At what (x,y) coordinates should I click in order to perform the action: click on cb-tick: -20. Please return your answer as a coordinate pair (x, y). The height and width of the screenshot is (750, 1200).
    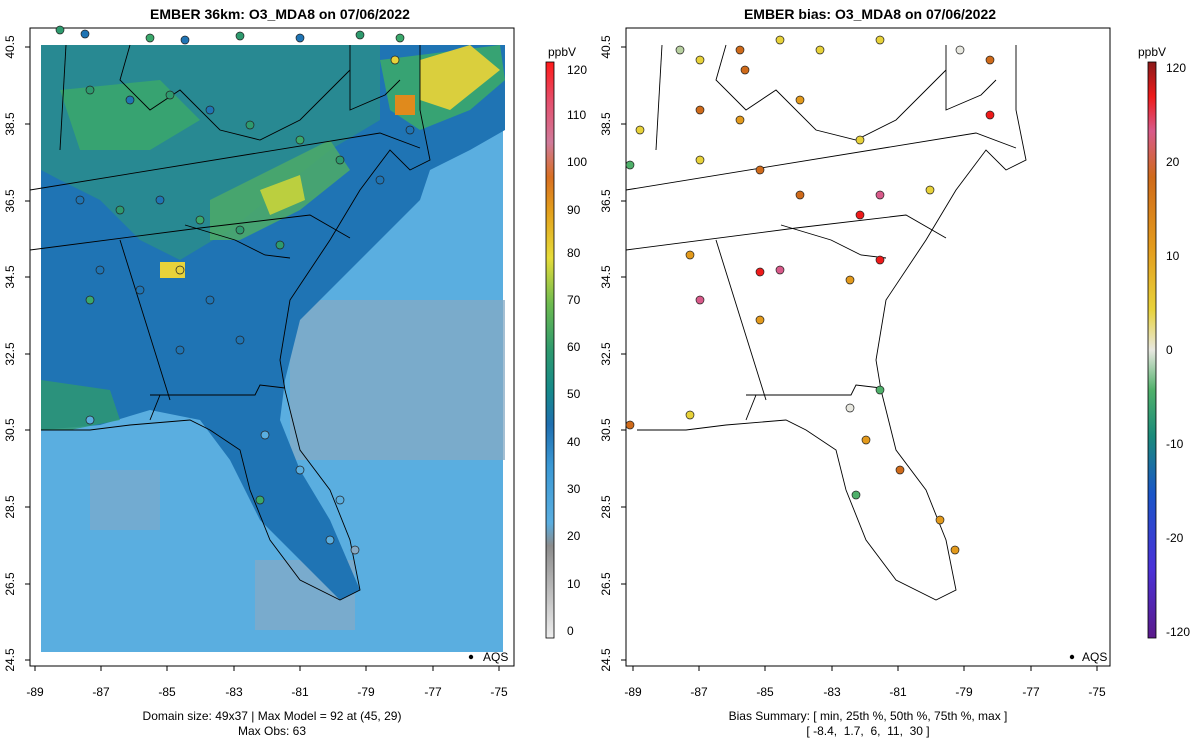
    Looking at the image, I should click on (1175, 538).